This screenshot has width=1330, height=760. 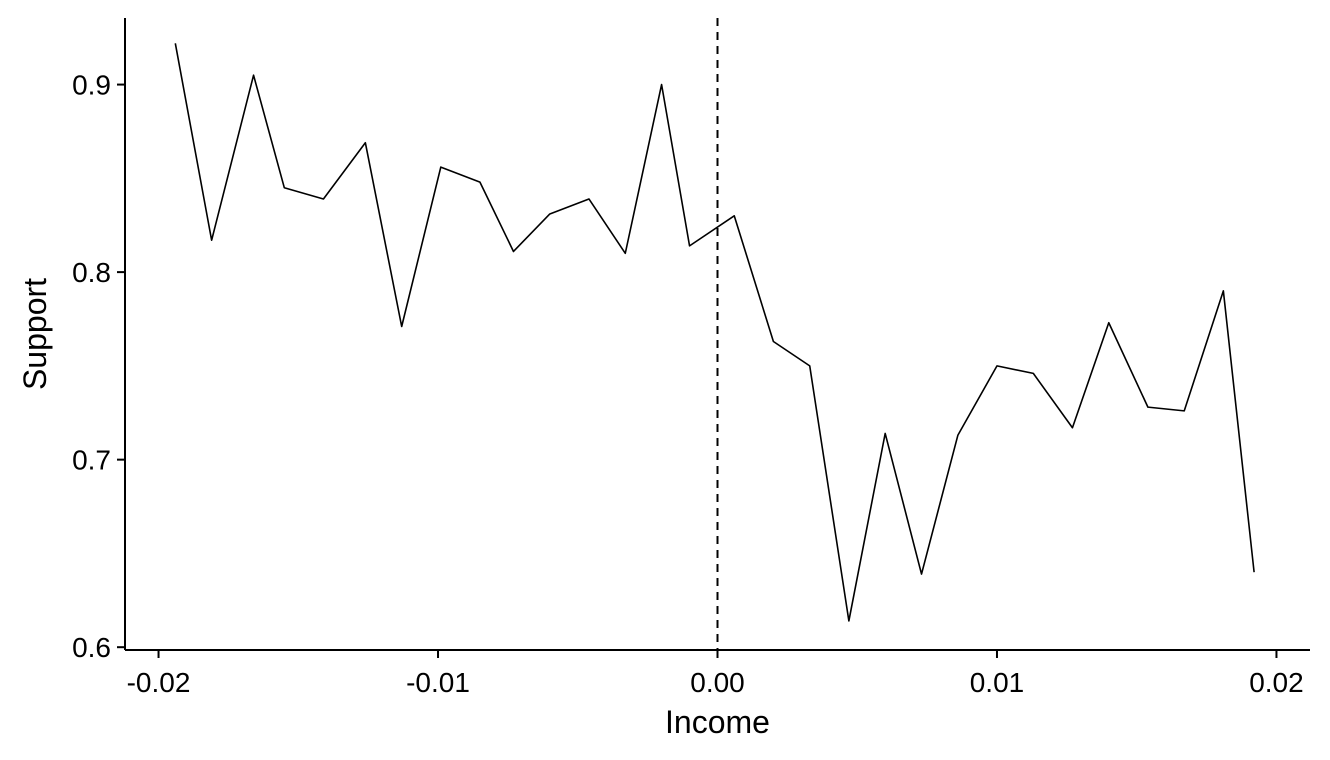 I want to click on x-ticks: -0.02 -0.01 0.00 0.01 0.02, so click(x=715, y=674).